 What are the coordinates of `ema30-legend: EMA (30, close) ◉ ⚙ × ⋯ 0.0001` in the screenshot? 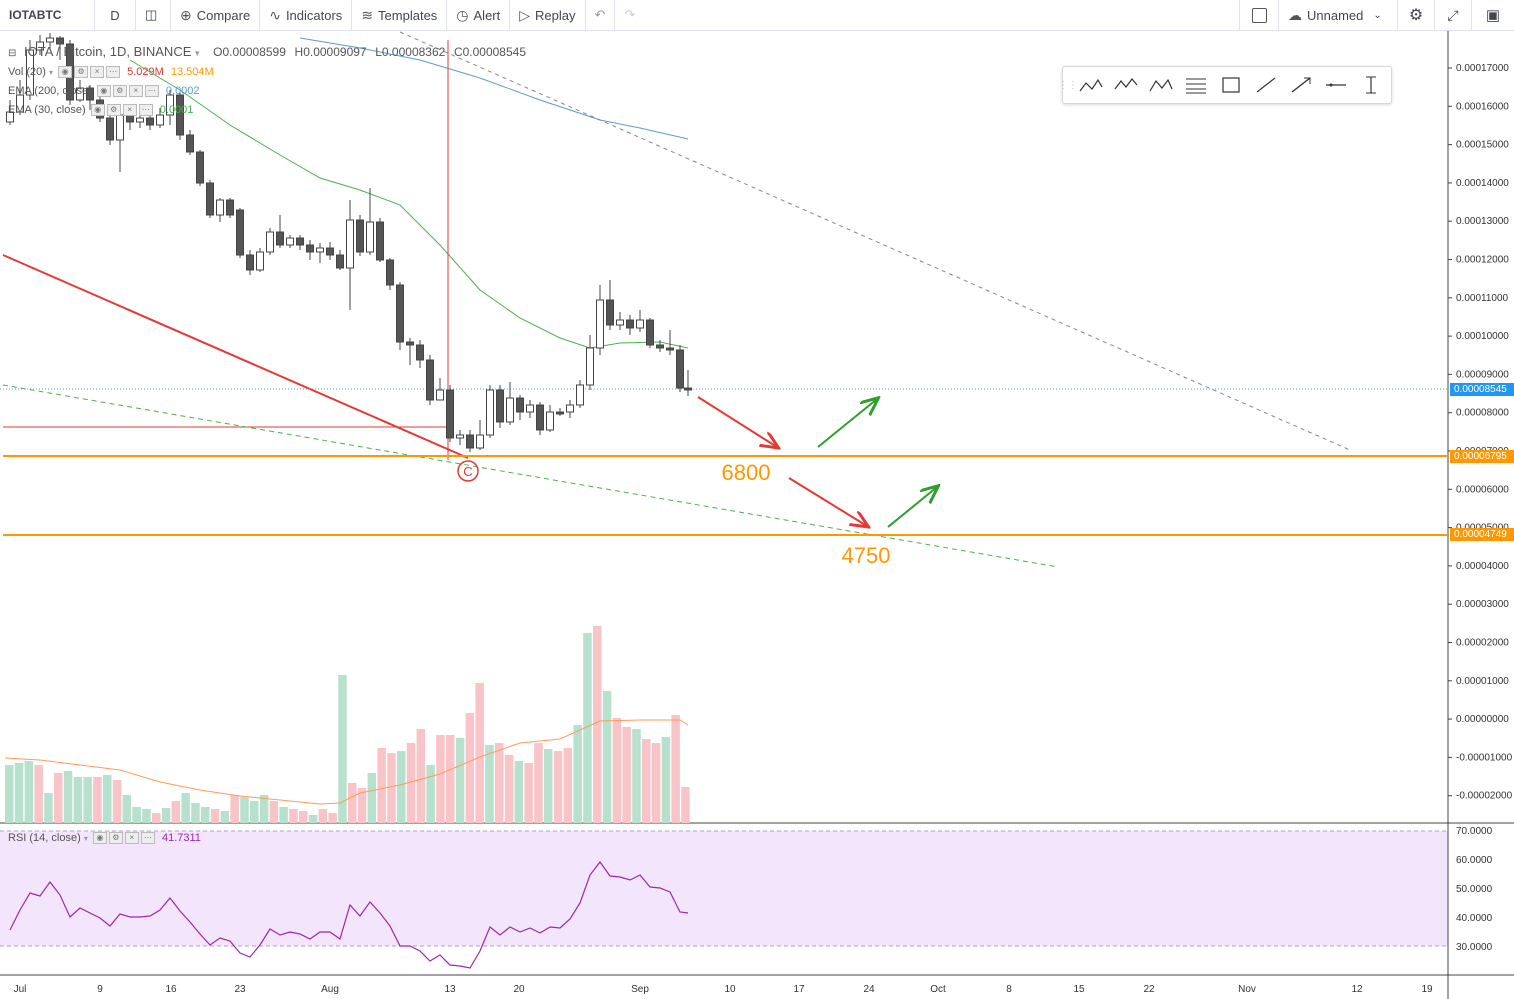 It's located at (100, 110).